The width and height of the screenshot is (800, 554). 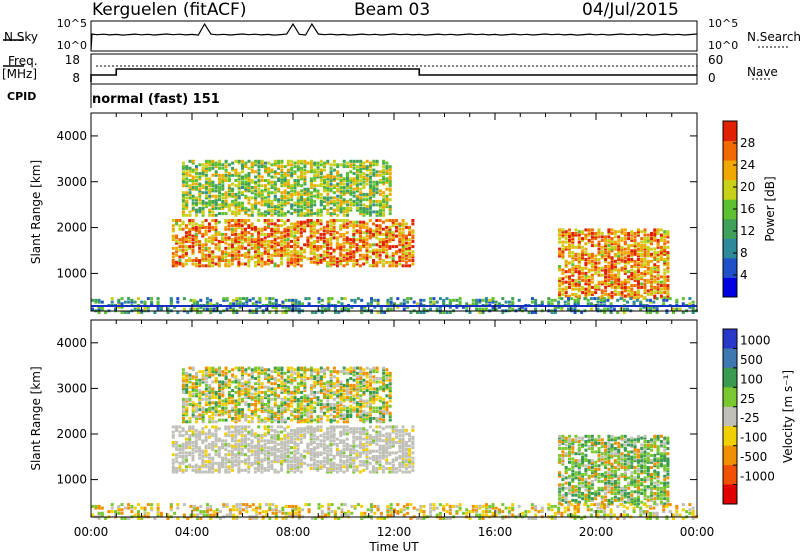 I want to click on power-colorbar-tick: 28, so click(x=747, y=143).